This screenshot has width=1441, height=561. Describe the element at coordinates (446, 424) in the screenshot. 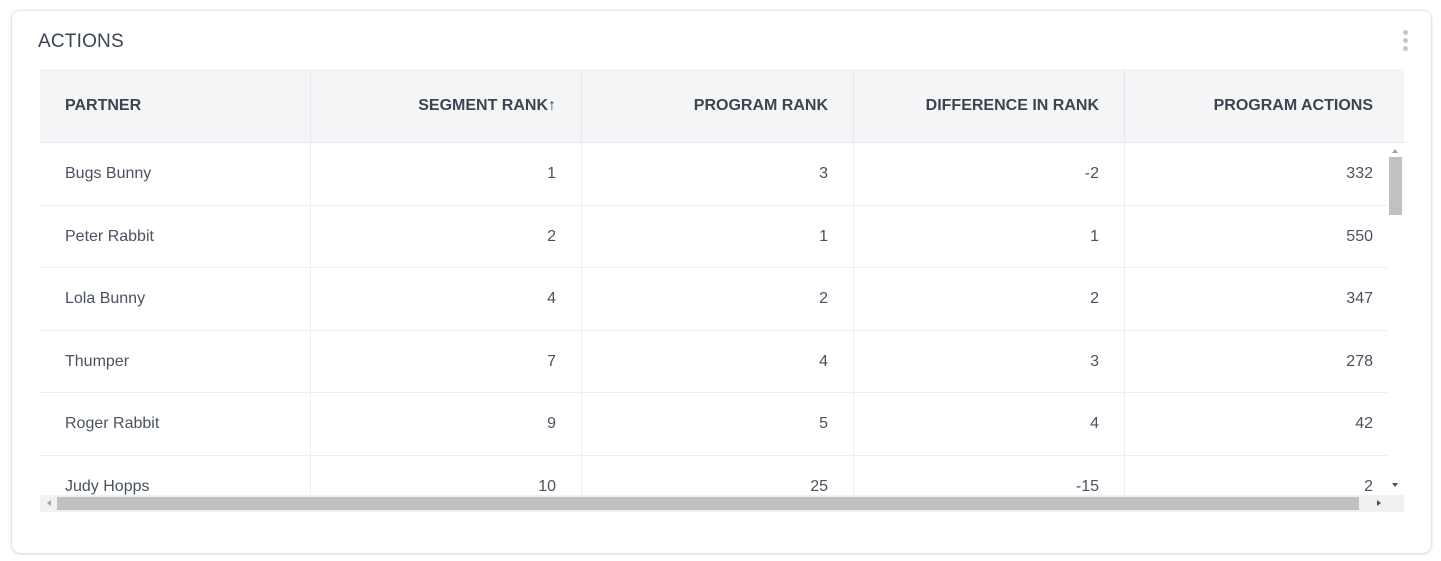

I see `cell-segment-rank: 9` at that location.